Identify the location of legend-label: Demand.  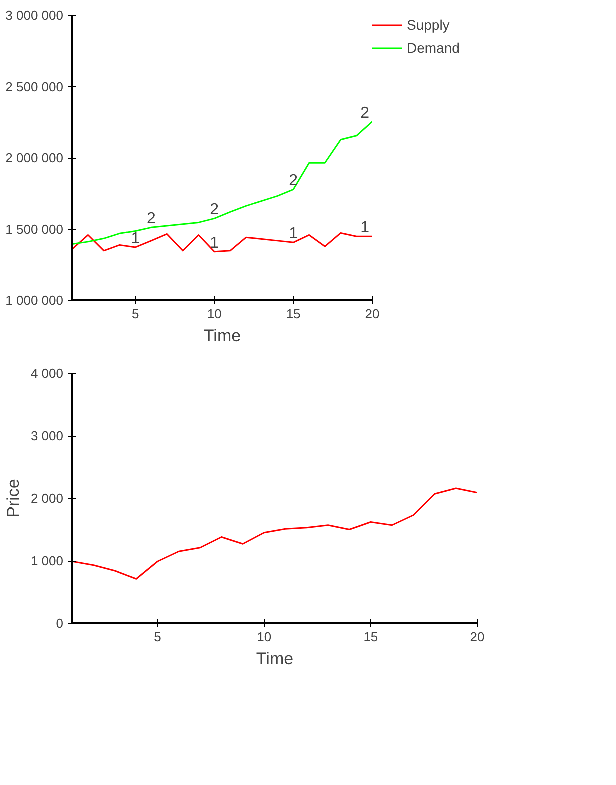
(433, 48).